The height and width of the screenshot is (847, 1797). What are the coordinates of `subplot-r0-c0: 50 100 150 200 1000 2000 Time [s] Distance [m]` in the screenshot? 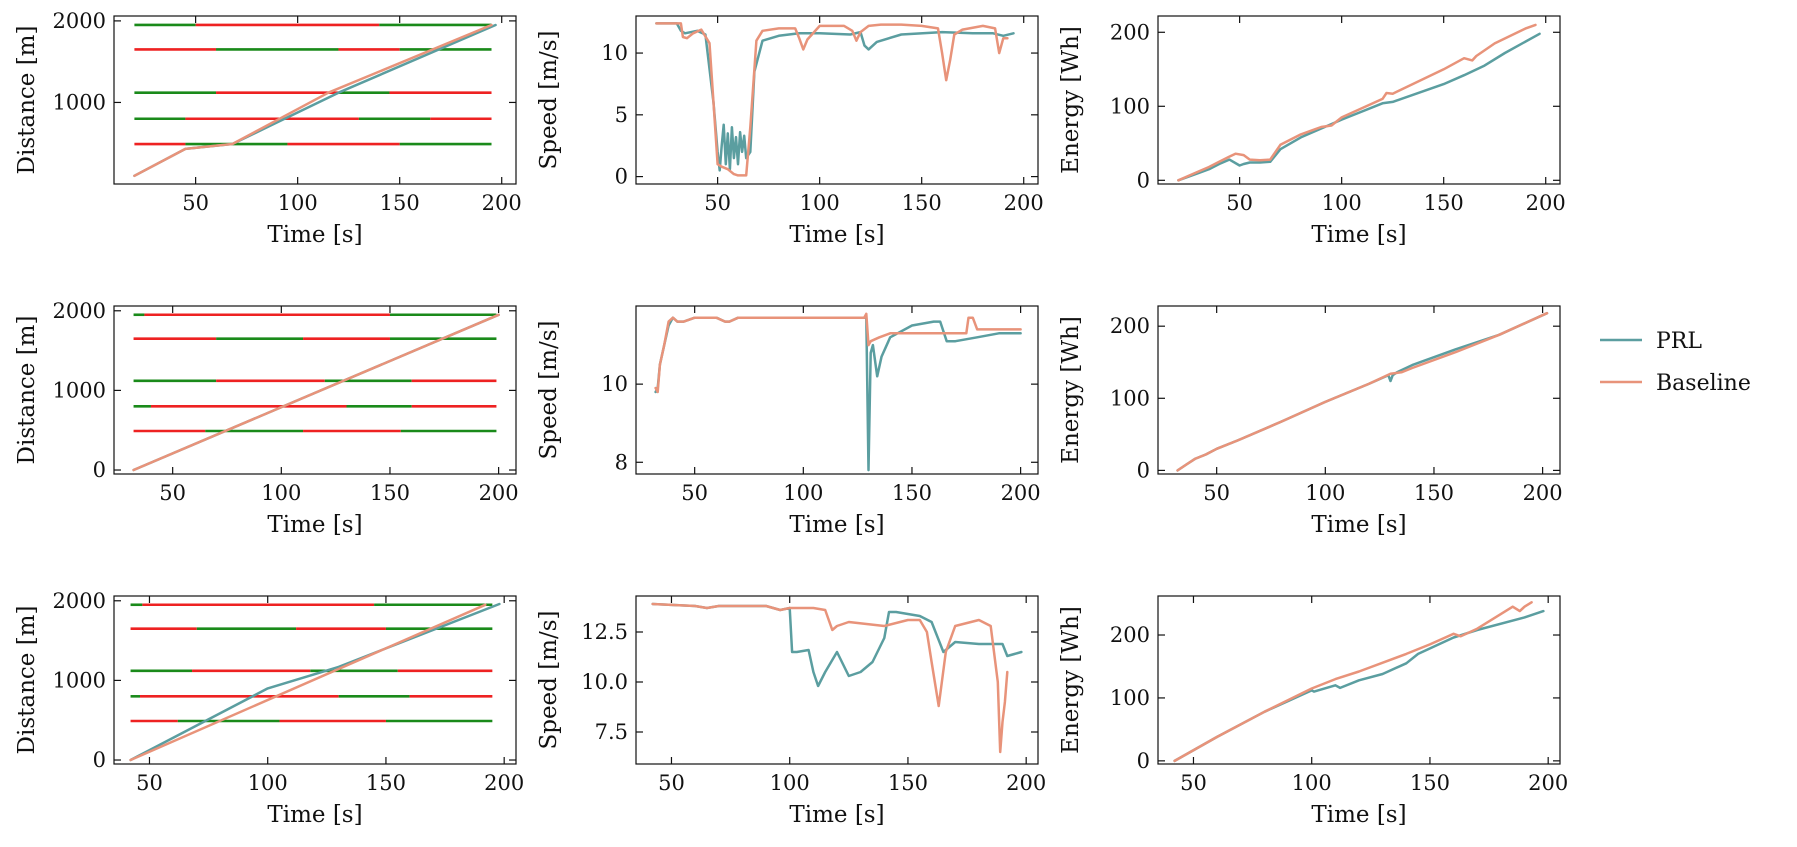 It's located at (268, 128).